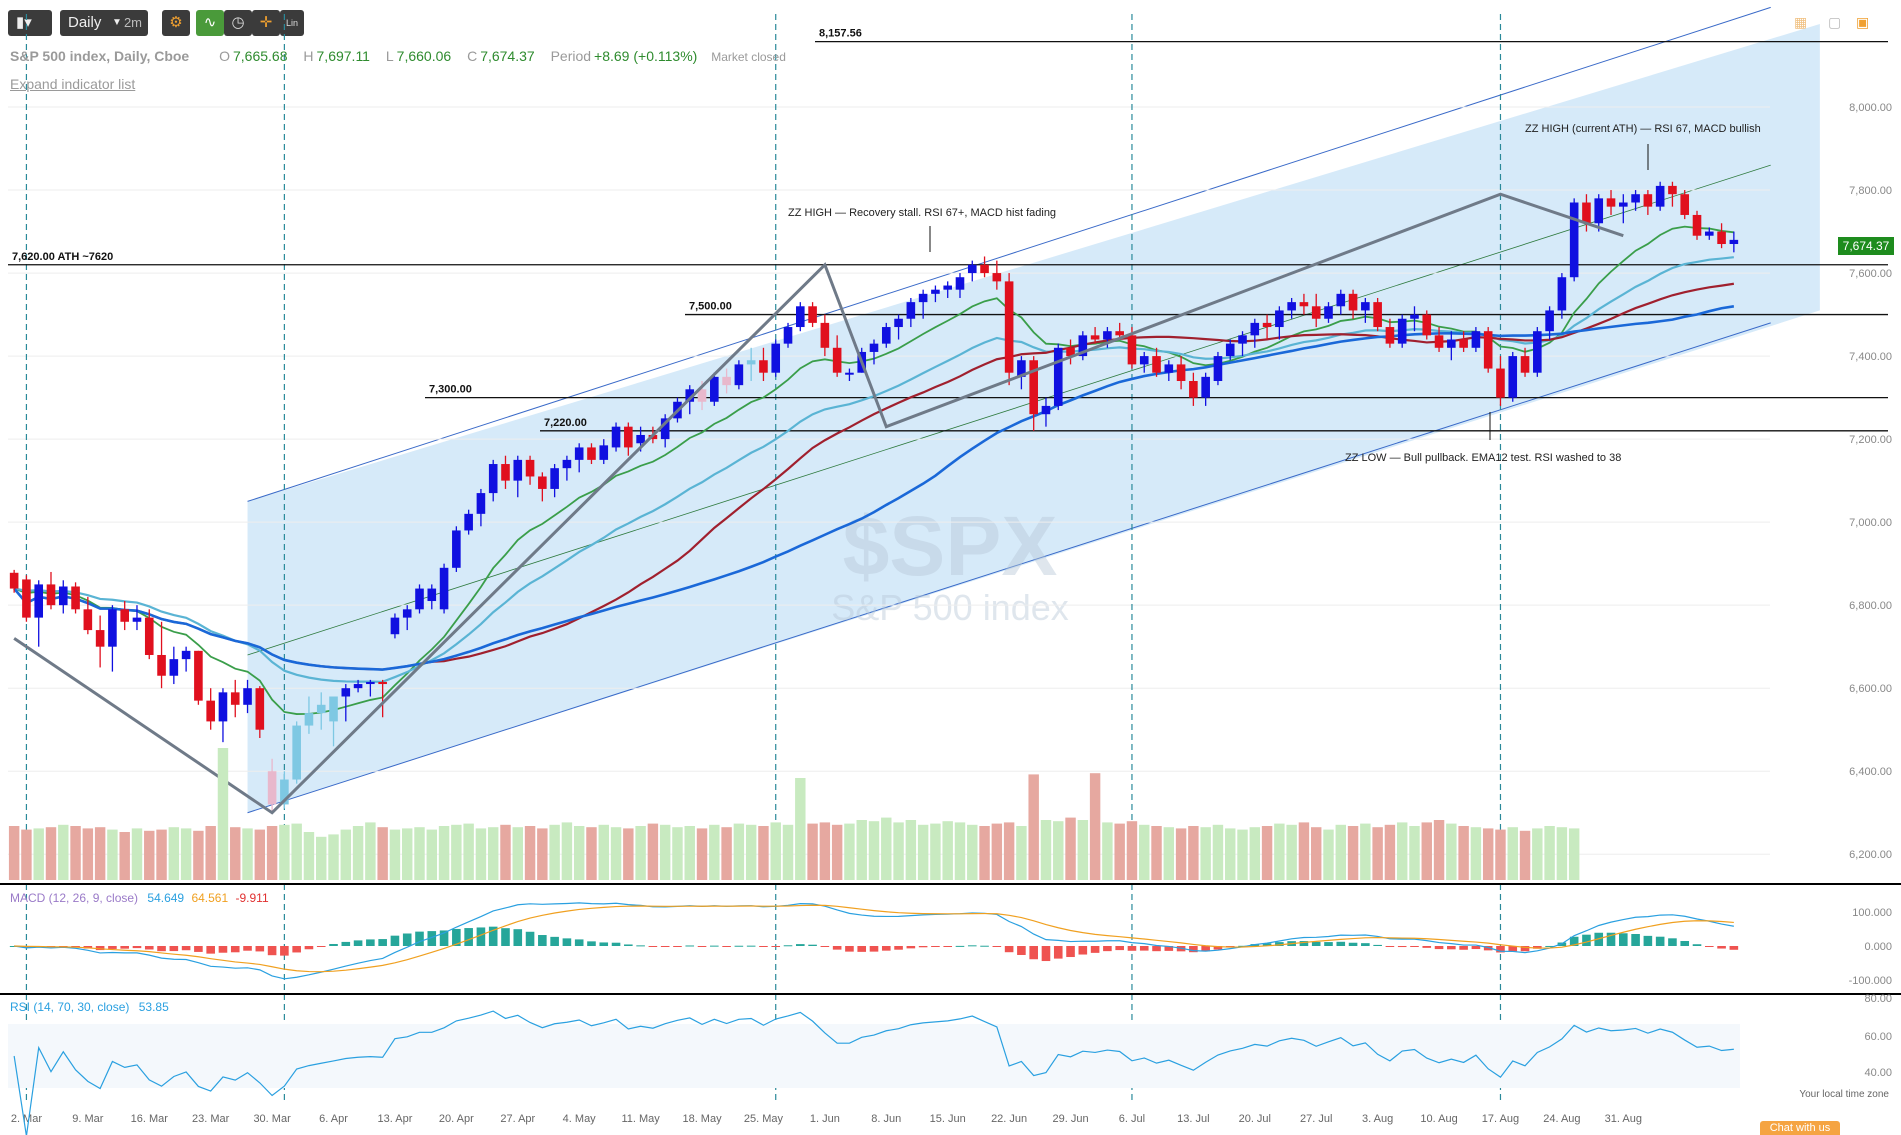 This screenshot has height=1135, width=1901. I want to click on clock-icon: ◷, so click(238, 23).